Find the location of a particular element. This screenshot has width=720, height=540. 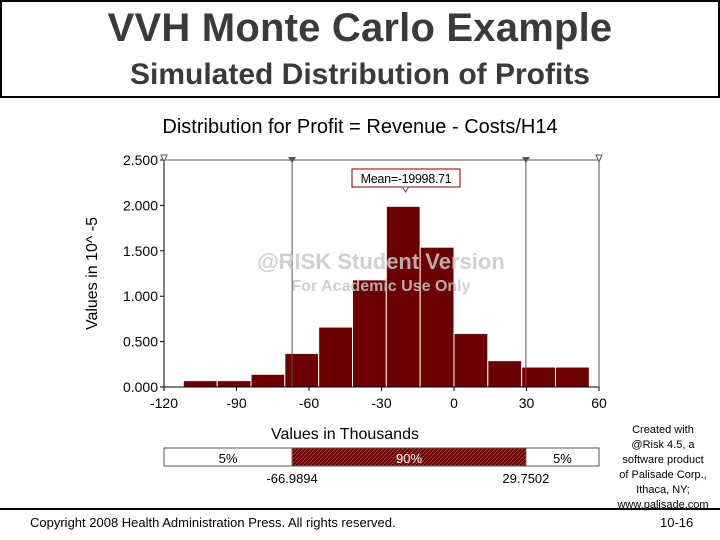

credit-line: www.palisade.com is located at coordinates (663, 505).